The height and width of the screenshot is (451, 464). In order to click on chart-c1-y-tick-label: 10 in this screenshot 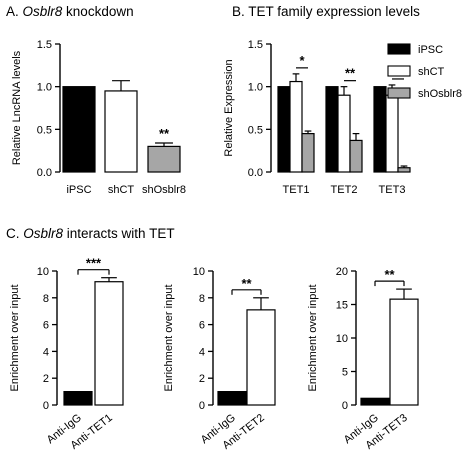, I will do `click(43, 272)`.